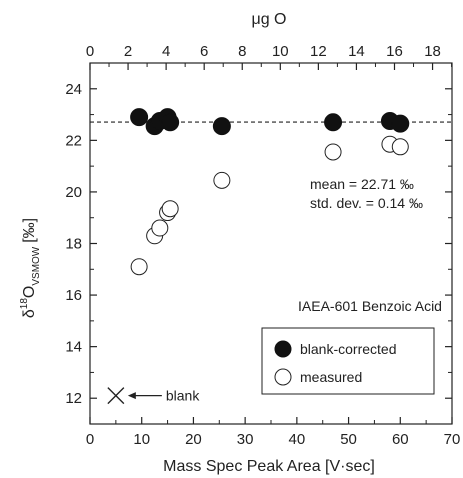  What do you see at coordinates (183, 396) in the screenshot?
I see `blank-label: blank` at bounding box center [183, 396].